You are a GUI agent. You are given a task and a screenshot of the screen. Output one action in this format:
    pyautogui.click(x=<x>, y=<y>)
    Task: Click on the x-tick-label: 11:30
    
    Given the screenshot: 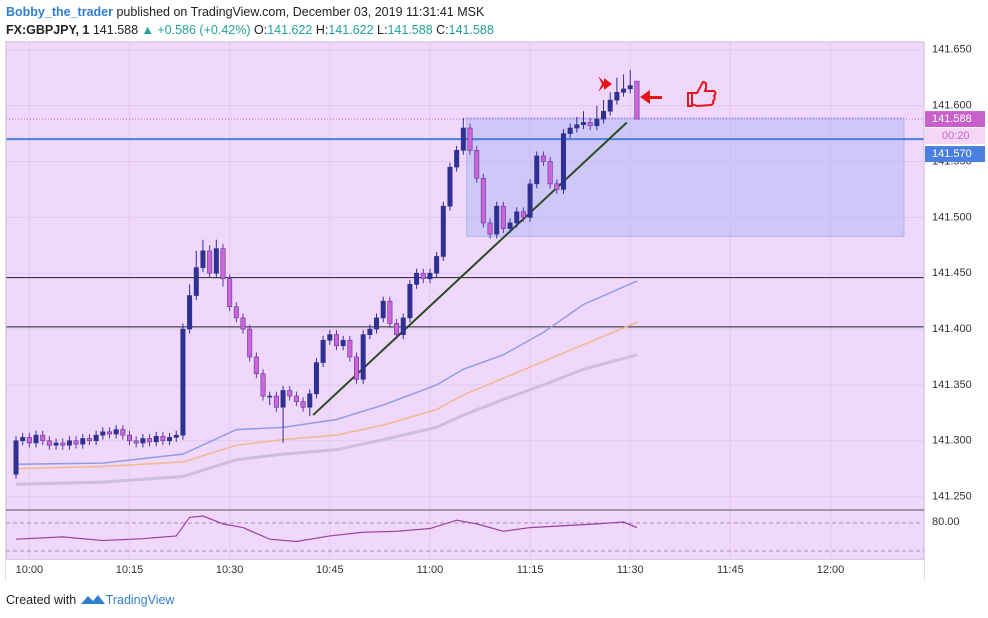 What is the action you would take?
    pyautogui.click(x=630, y=570)
    